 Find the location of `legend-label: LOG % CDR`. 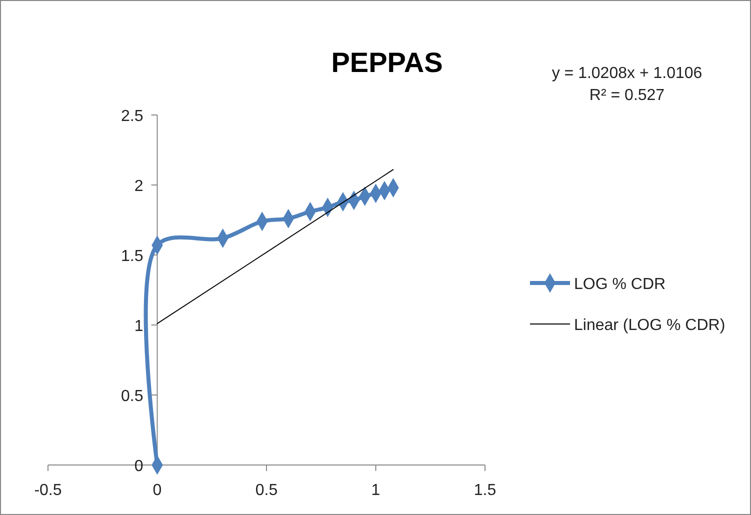

legend-label: LOG % CDR is located at coordinates (620, 284).